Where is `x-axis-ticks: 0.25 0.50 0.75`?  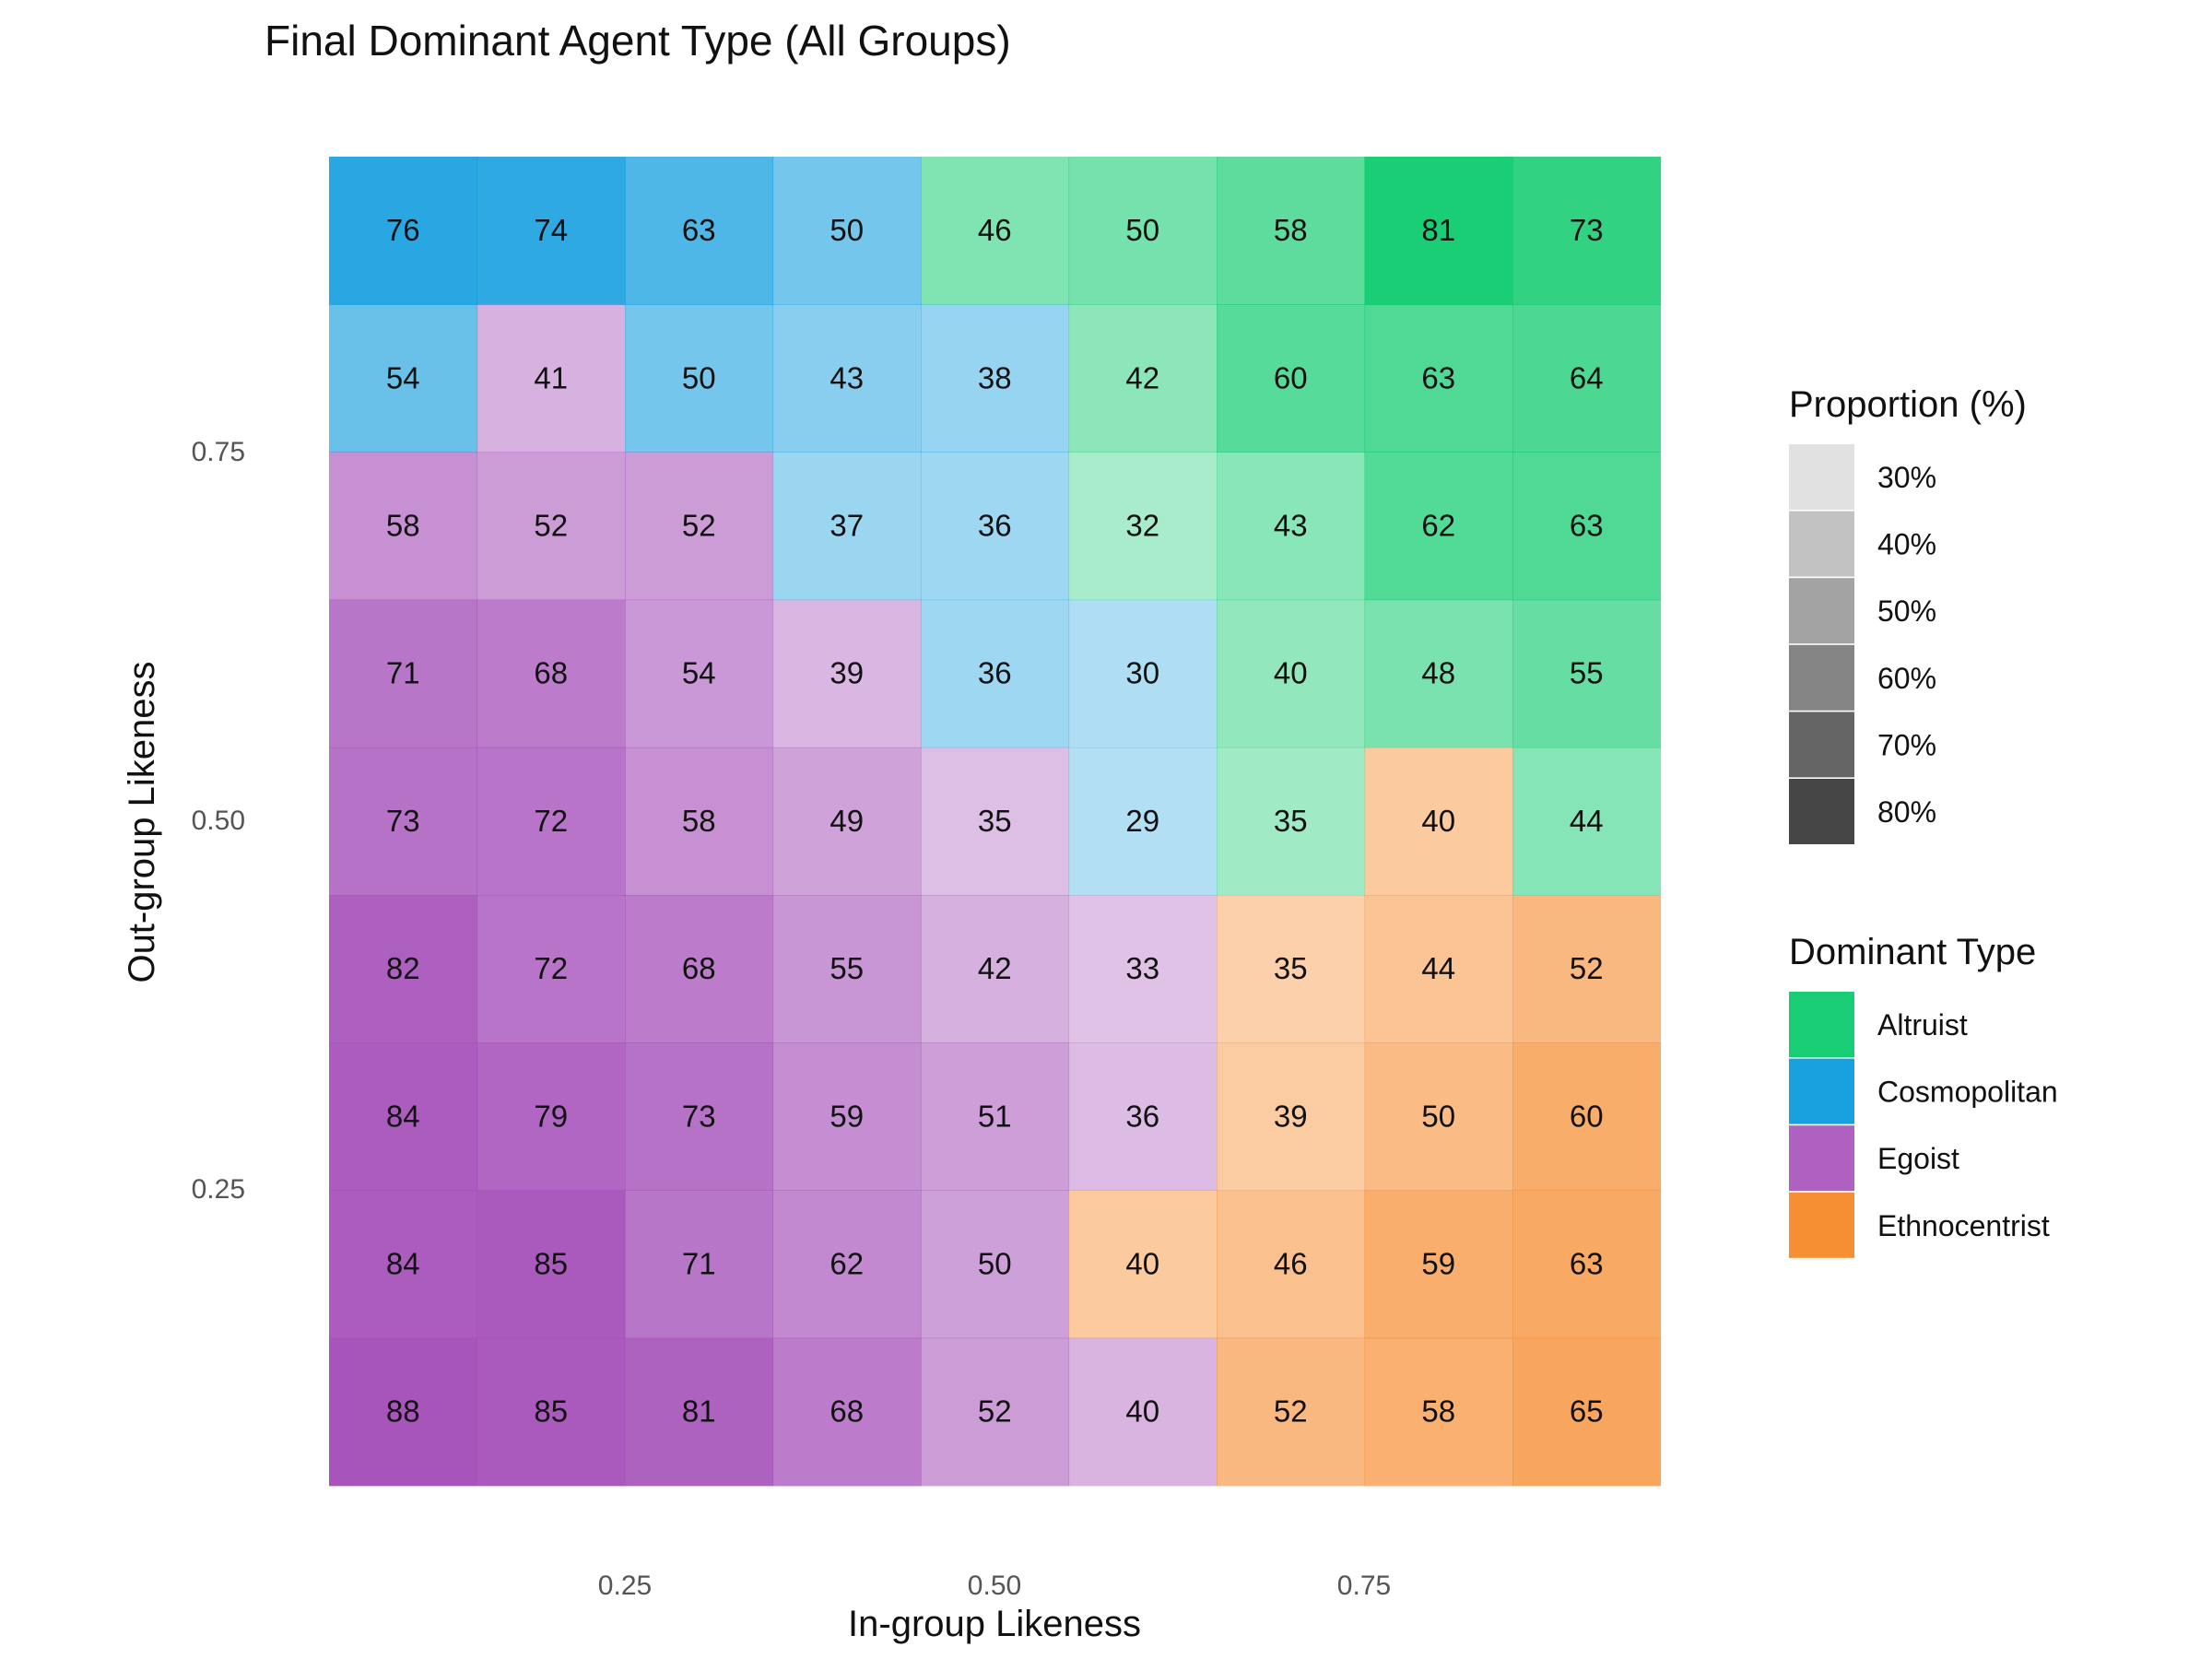
x-axis-ticks: 0.25 0.50 0.75 is located at coordinates (994, 1586).